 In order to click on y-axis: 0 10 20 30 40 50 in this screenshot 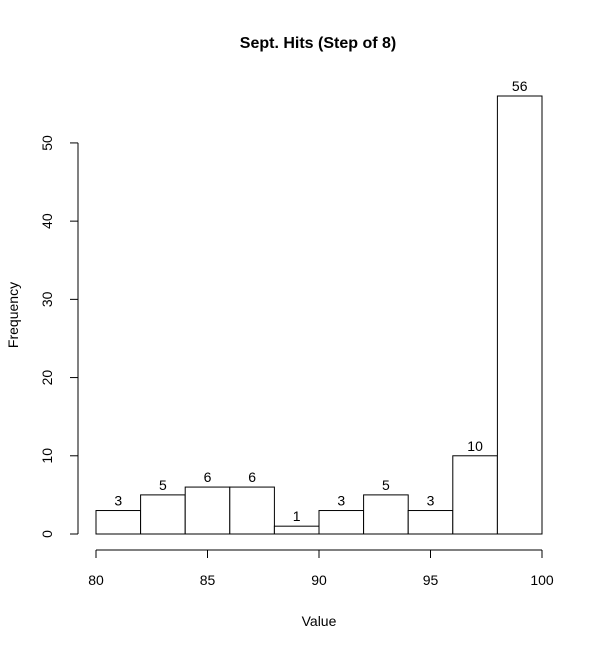, I will do `click(59, 336)`.